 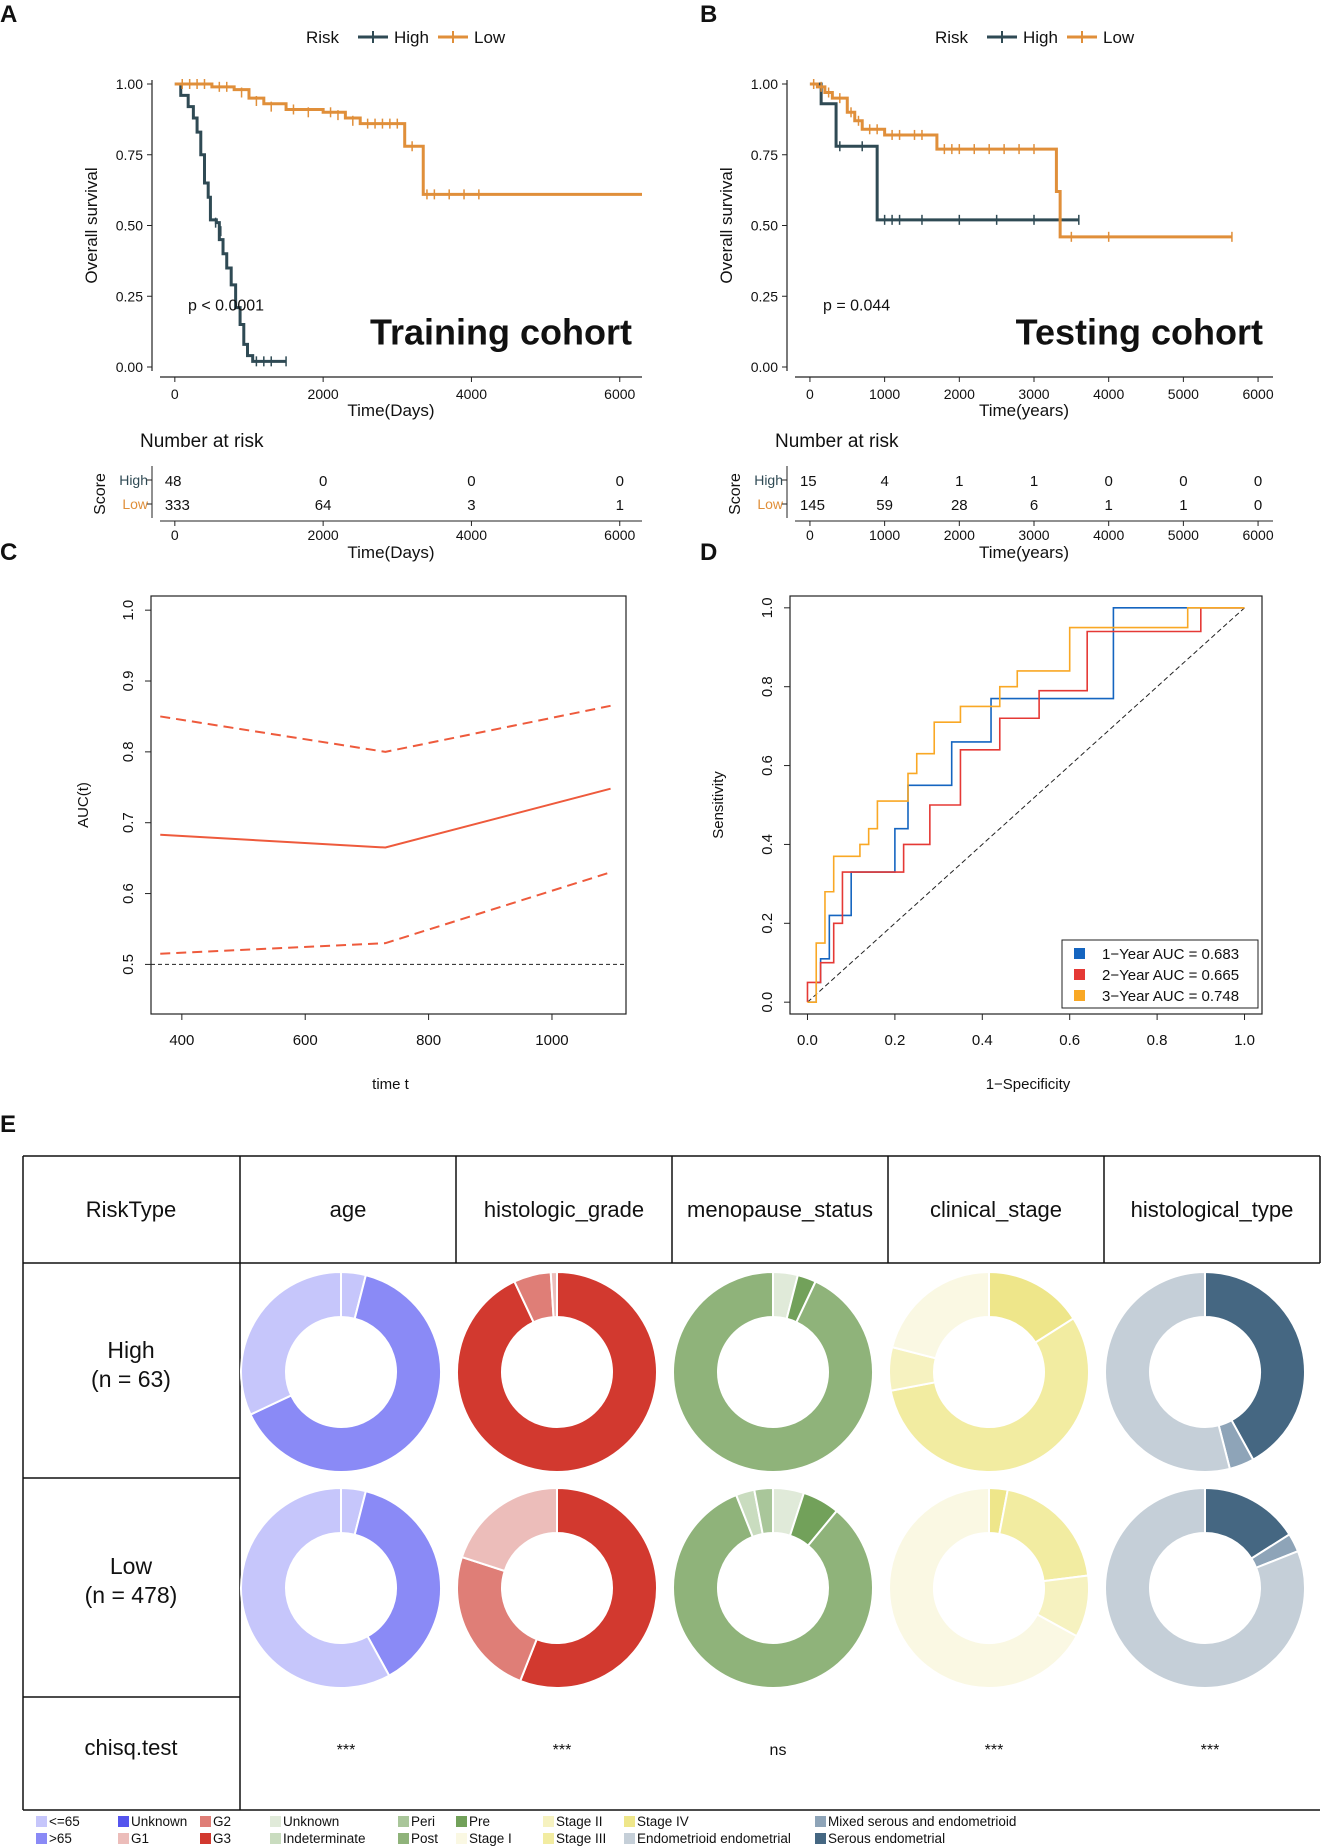 I want to click on header-histologic_grade: histologic_grade, so click(x=564, y=1209).